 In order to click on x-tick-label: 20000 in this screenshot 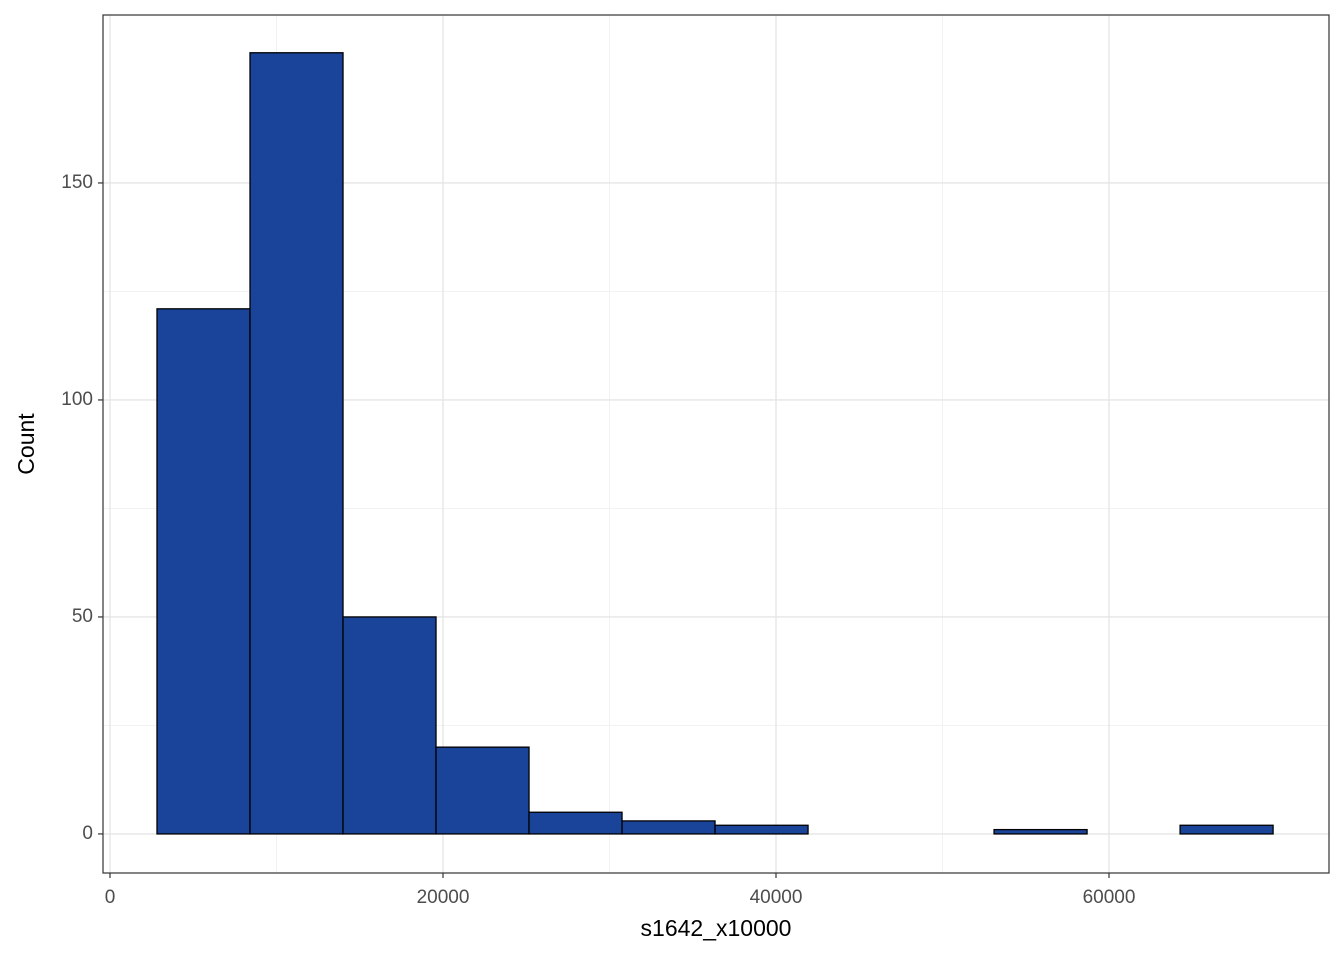, I will do `click(443, 897)`.